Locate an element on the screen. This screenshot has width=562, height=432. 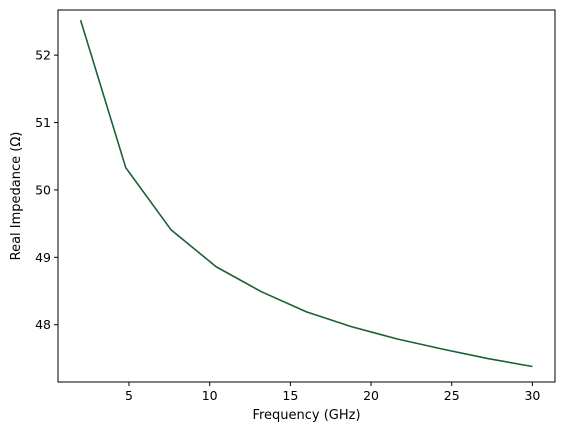
y-tick-label: 51 is located at coordinates (43, 122).